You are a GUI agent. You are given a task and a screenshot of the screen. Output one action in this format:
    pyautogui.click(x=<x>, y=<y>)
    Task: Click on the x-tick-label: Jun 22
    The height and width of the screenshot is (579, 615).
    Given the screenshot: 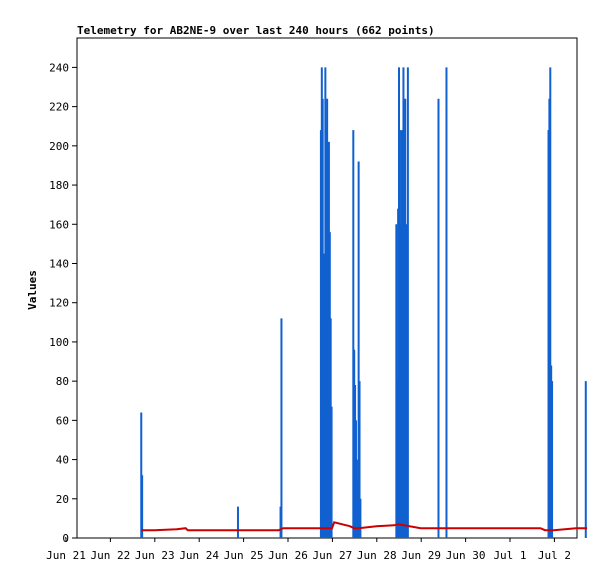 What is the action you would take?
    pyautogui.click(x=111, y=555)
    